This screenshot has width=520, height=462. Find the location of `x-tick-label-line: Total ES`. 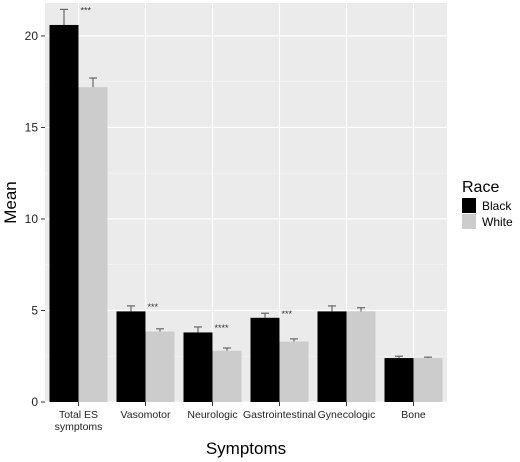

x-tick-label-line: Total ES is located at coordinates (78, 415).